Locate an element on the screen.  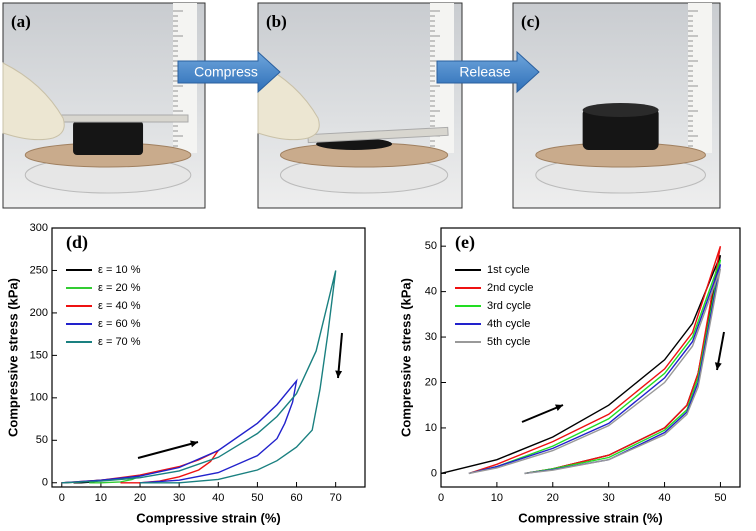
panel-label: (d) is located at coordinates (77, 242).